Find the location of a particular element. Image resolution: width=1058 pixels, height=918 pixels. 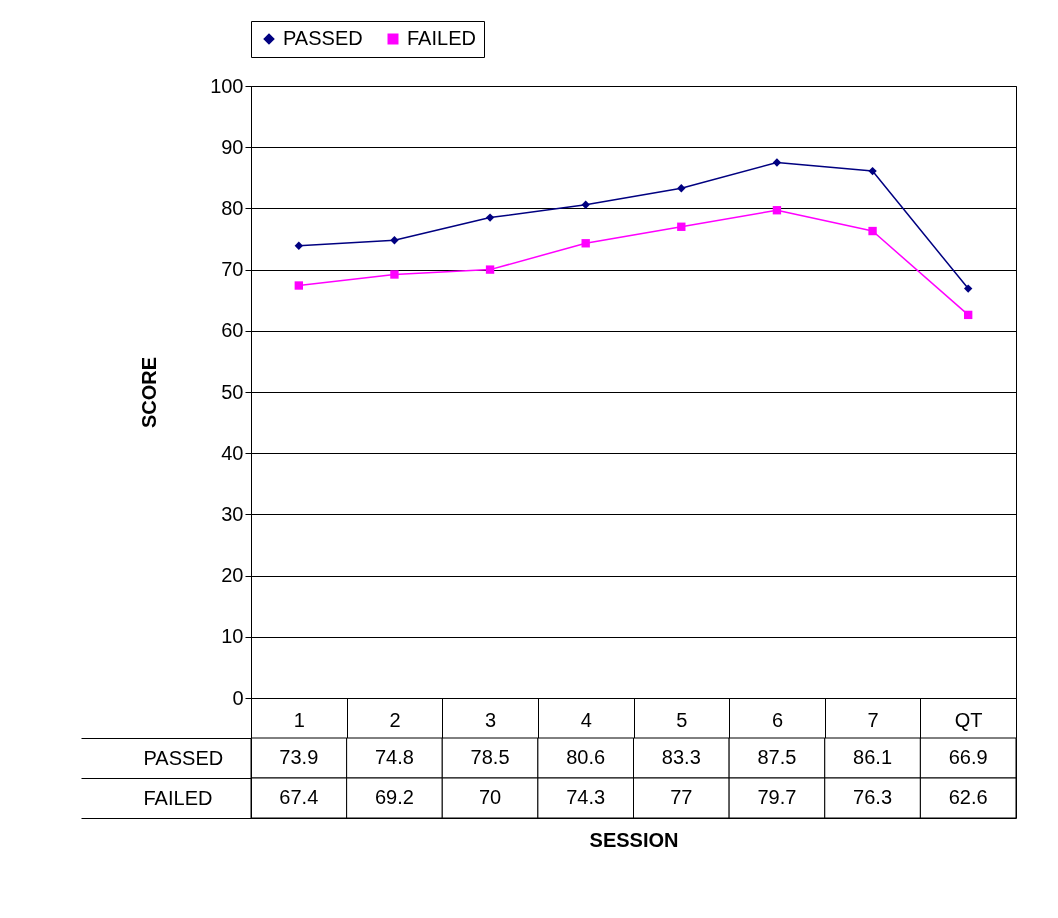

data-label: 76.3 is located at coordinates (873, 797).